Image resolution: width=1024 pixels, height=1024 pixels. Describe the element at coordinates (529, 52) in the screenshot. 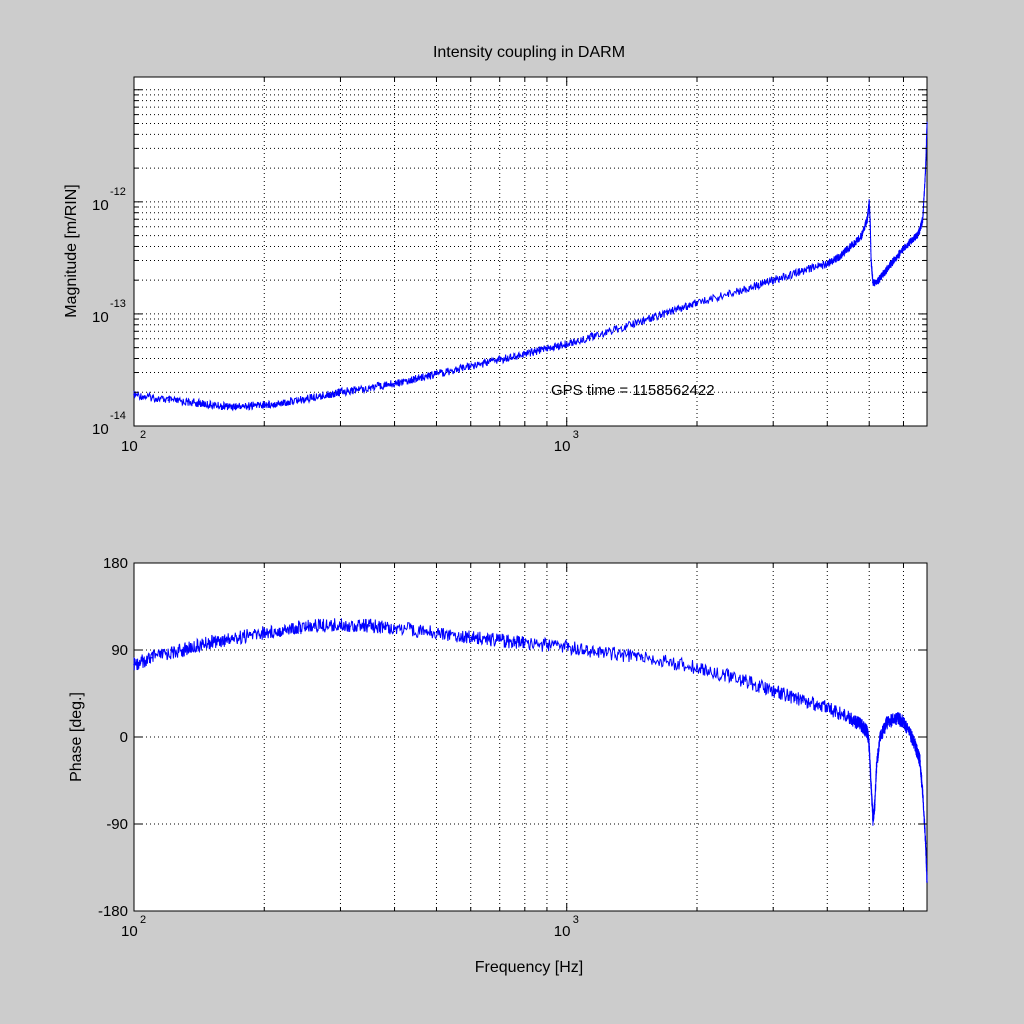

I see `figure-title: Intensity coupling in DARM` at that location.